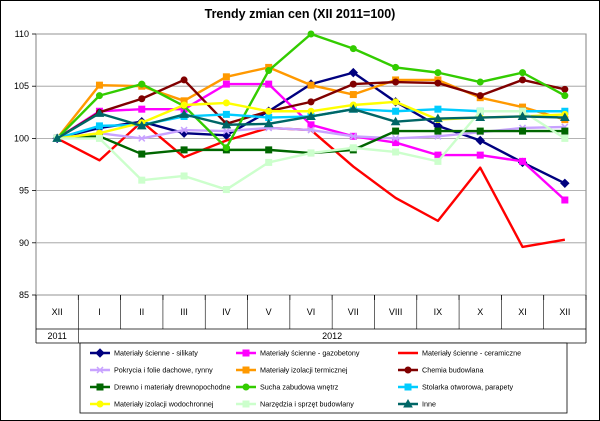 The width and height of the screenshot is (600, 421). I want to click on year-label: 2011, so click(56, 336).